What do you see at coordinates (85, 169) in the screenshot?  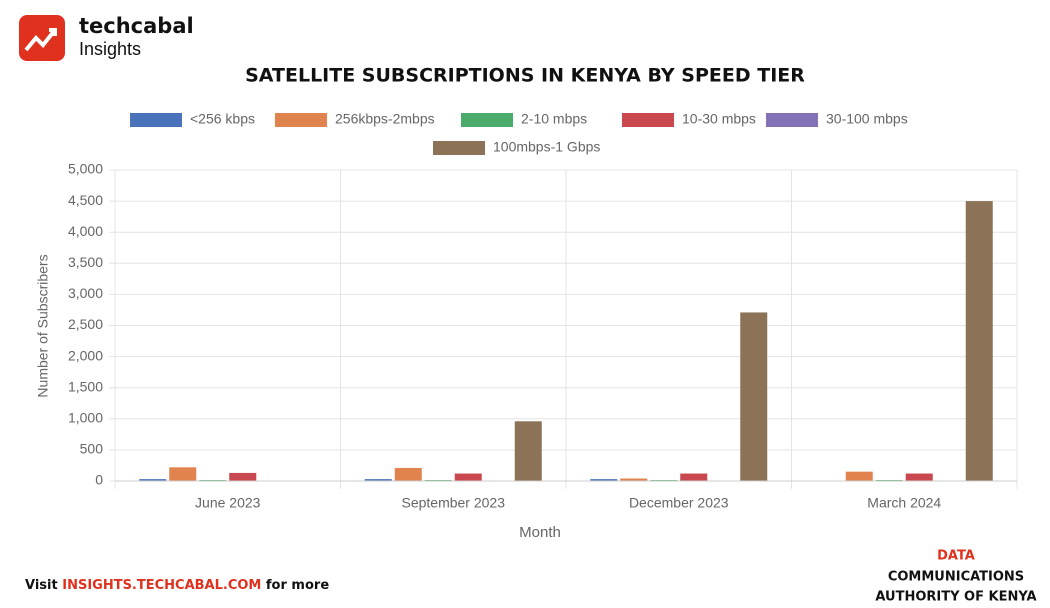 I see `y-tick-label: 5,000` at bounding box center [85, 169].